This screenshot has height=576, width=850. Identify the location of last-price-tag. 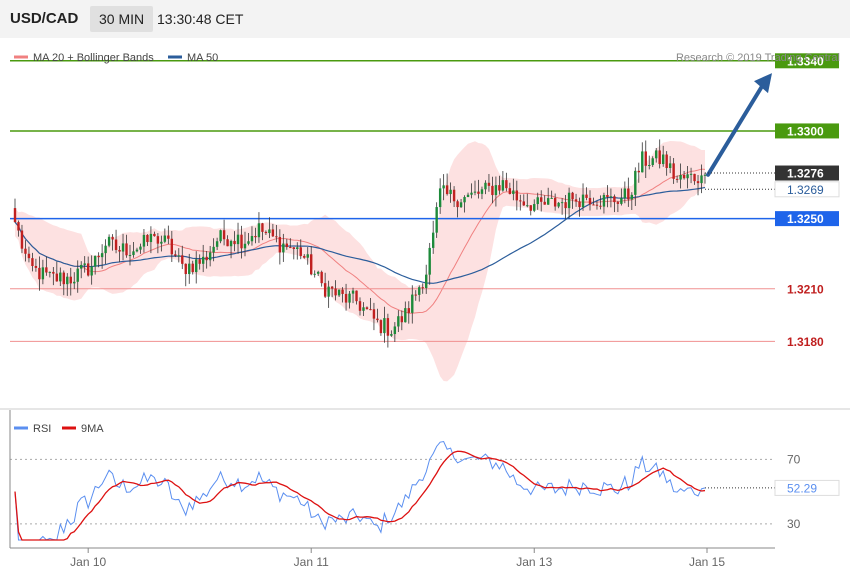
(807, 173).